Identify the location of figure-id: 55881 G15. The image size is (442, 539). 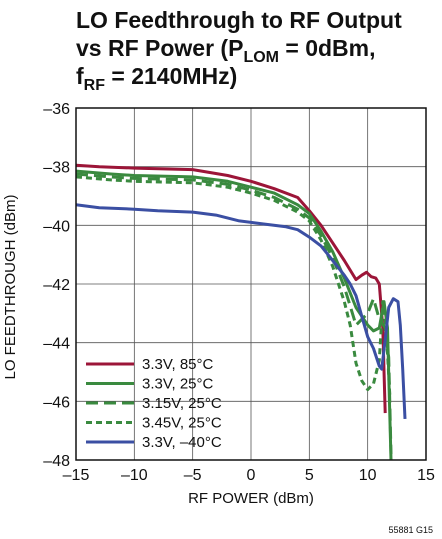
(410, 530).